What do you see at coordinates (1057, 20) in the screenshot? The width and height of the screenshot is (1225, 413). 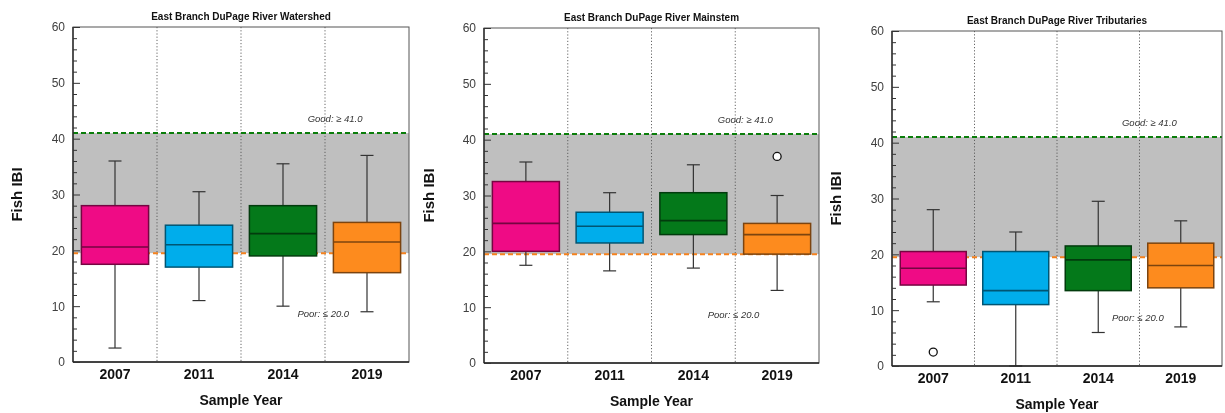 I see `chart-title: East Branch DuPage River Tributaries` at bounding box center [1057, 20].